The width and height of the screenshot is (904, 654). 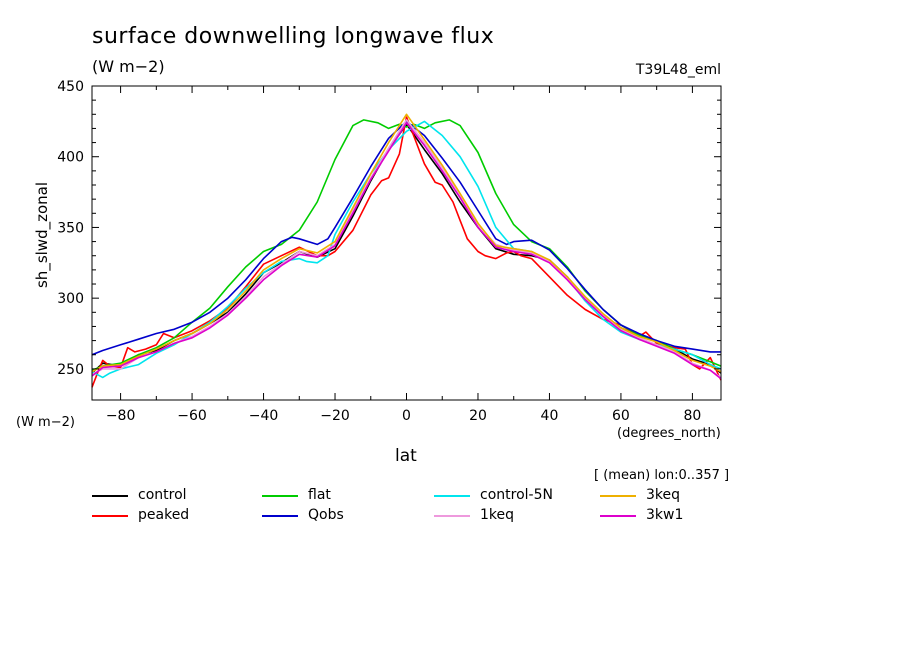 What do you see at coordinates (497, 515) in the screenshot?
I see `legend-label: 1keq` at bounding box center [497, 515].